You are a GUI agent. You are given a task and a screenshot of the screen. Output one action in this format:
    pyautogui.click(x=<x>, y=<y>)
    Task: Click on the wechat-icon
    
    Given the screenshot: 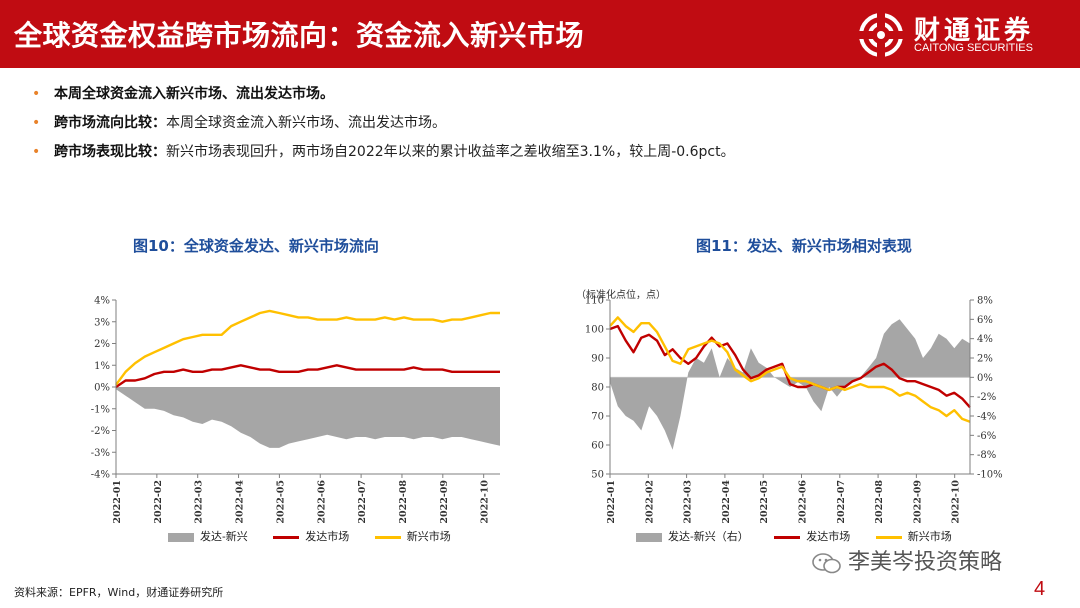 What is the action you would take?
    pyautogui.click(x=826, y=563)
    